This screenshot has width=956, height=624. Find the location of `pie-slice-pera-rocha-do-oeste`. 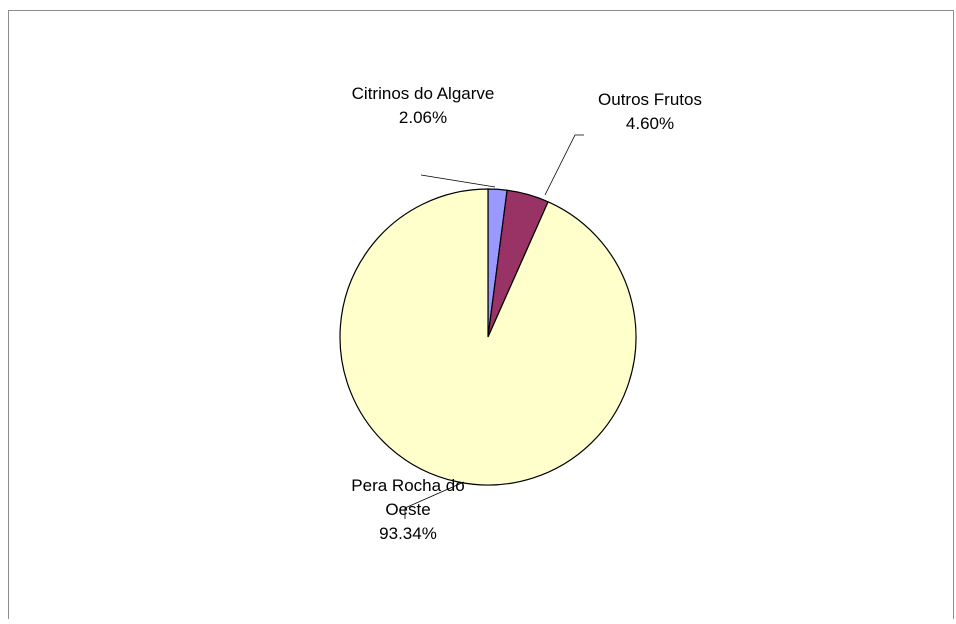

pie-slice-pera-rocha-do-oeste is located at coordinates (488, 337).